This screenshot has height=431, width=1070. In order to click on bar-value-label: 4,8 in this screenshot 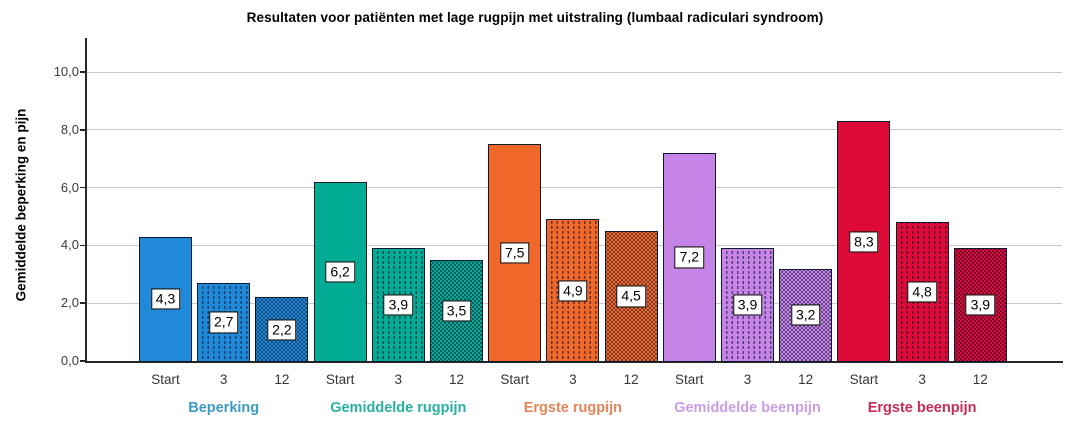, I will do `click(922, 292)`.